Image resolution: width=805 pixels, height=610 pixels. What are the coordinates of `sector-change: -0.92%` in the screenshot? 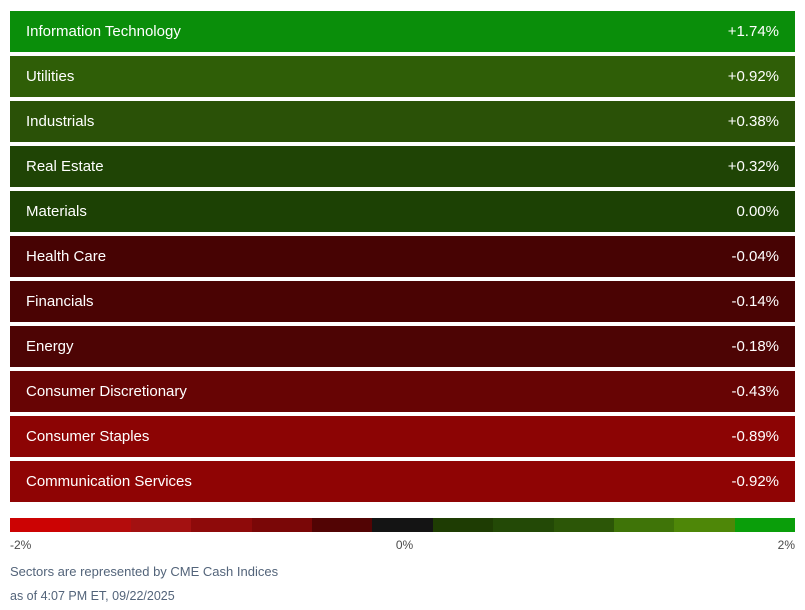 It's located at (755, 481).